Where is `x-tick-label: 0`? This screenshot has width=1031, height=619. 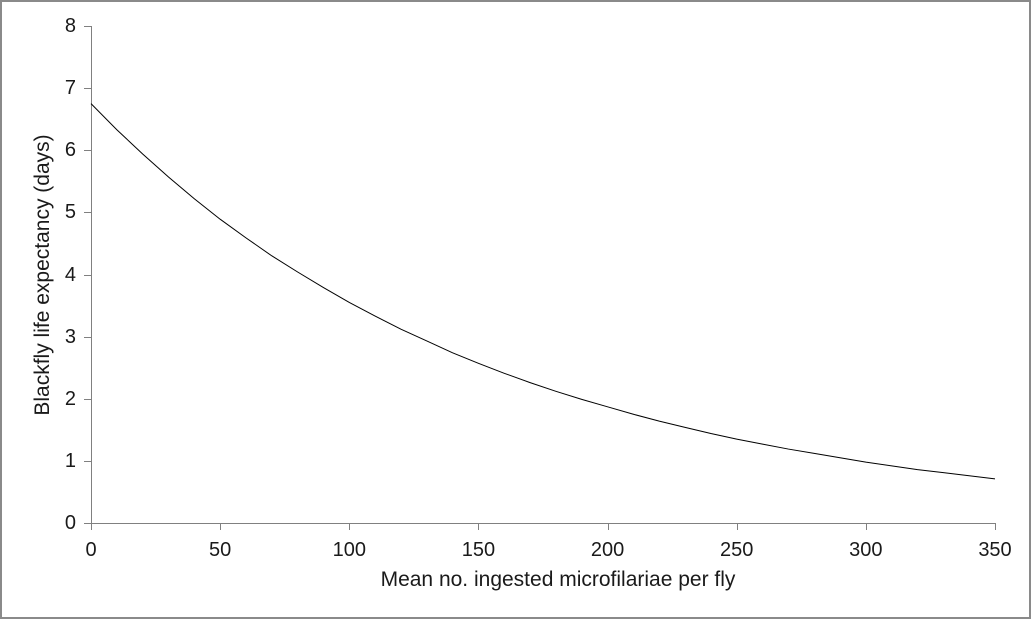 x-tick-label: 0 is located at coordinates (91, 550).